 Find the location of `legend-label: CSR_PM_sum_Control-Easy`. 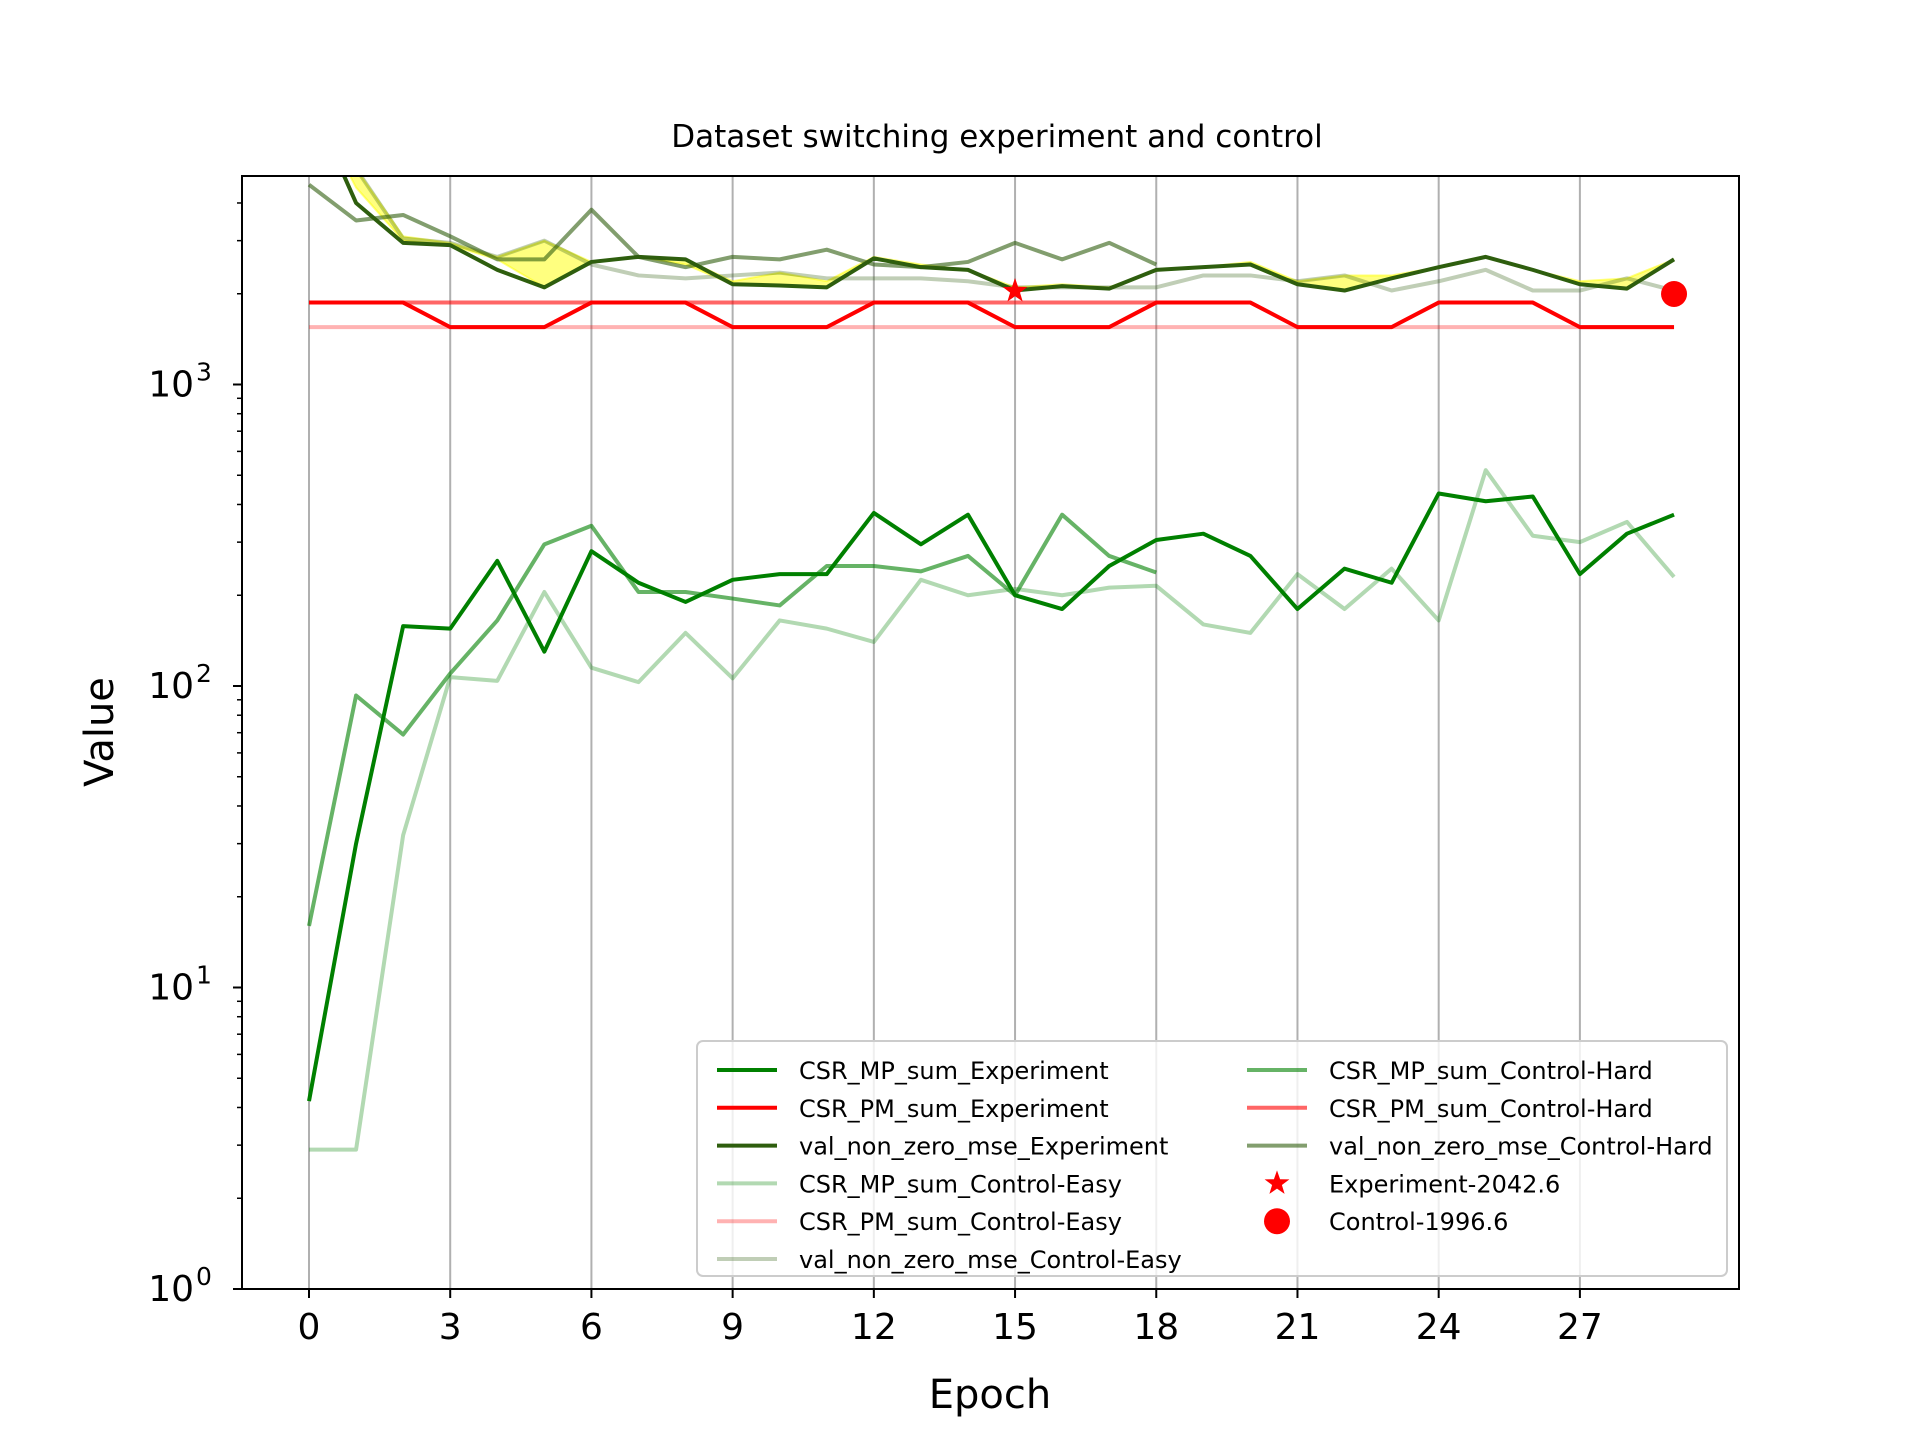

legend-label: CSR_PM_sum_Control-Easy is located at coordinates (960, 1222).